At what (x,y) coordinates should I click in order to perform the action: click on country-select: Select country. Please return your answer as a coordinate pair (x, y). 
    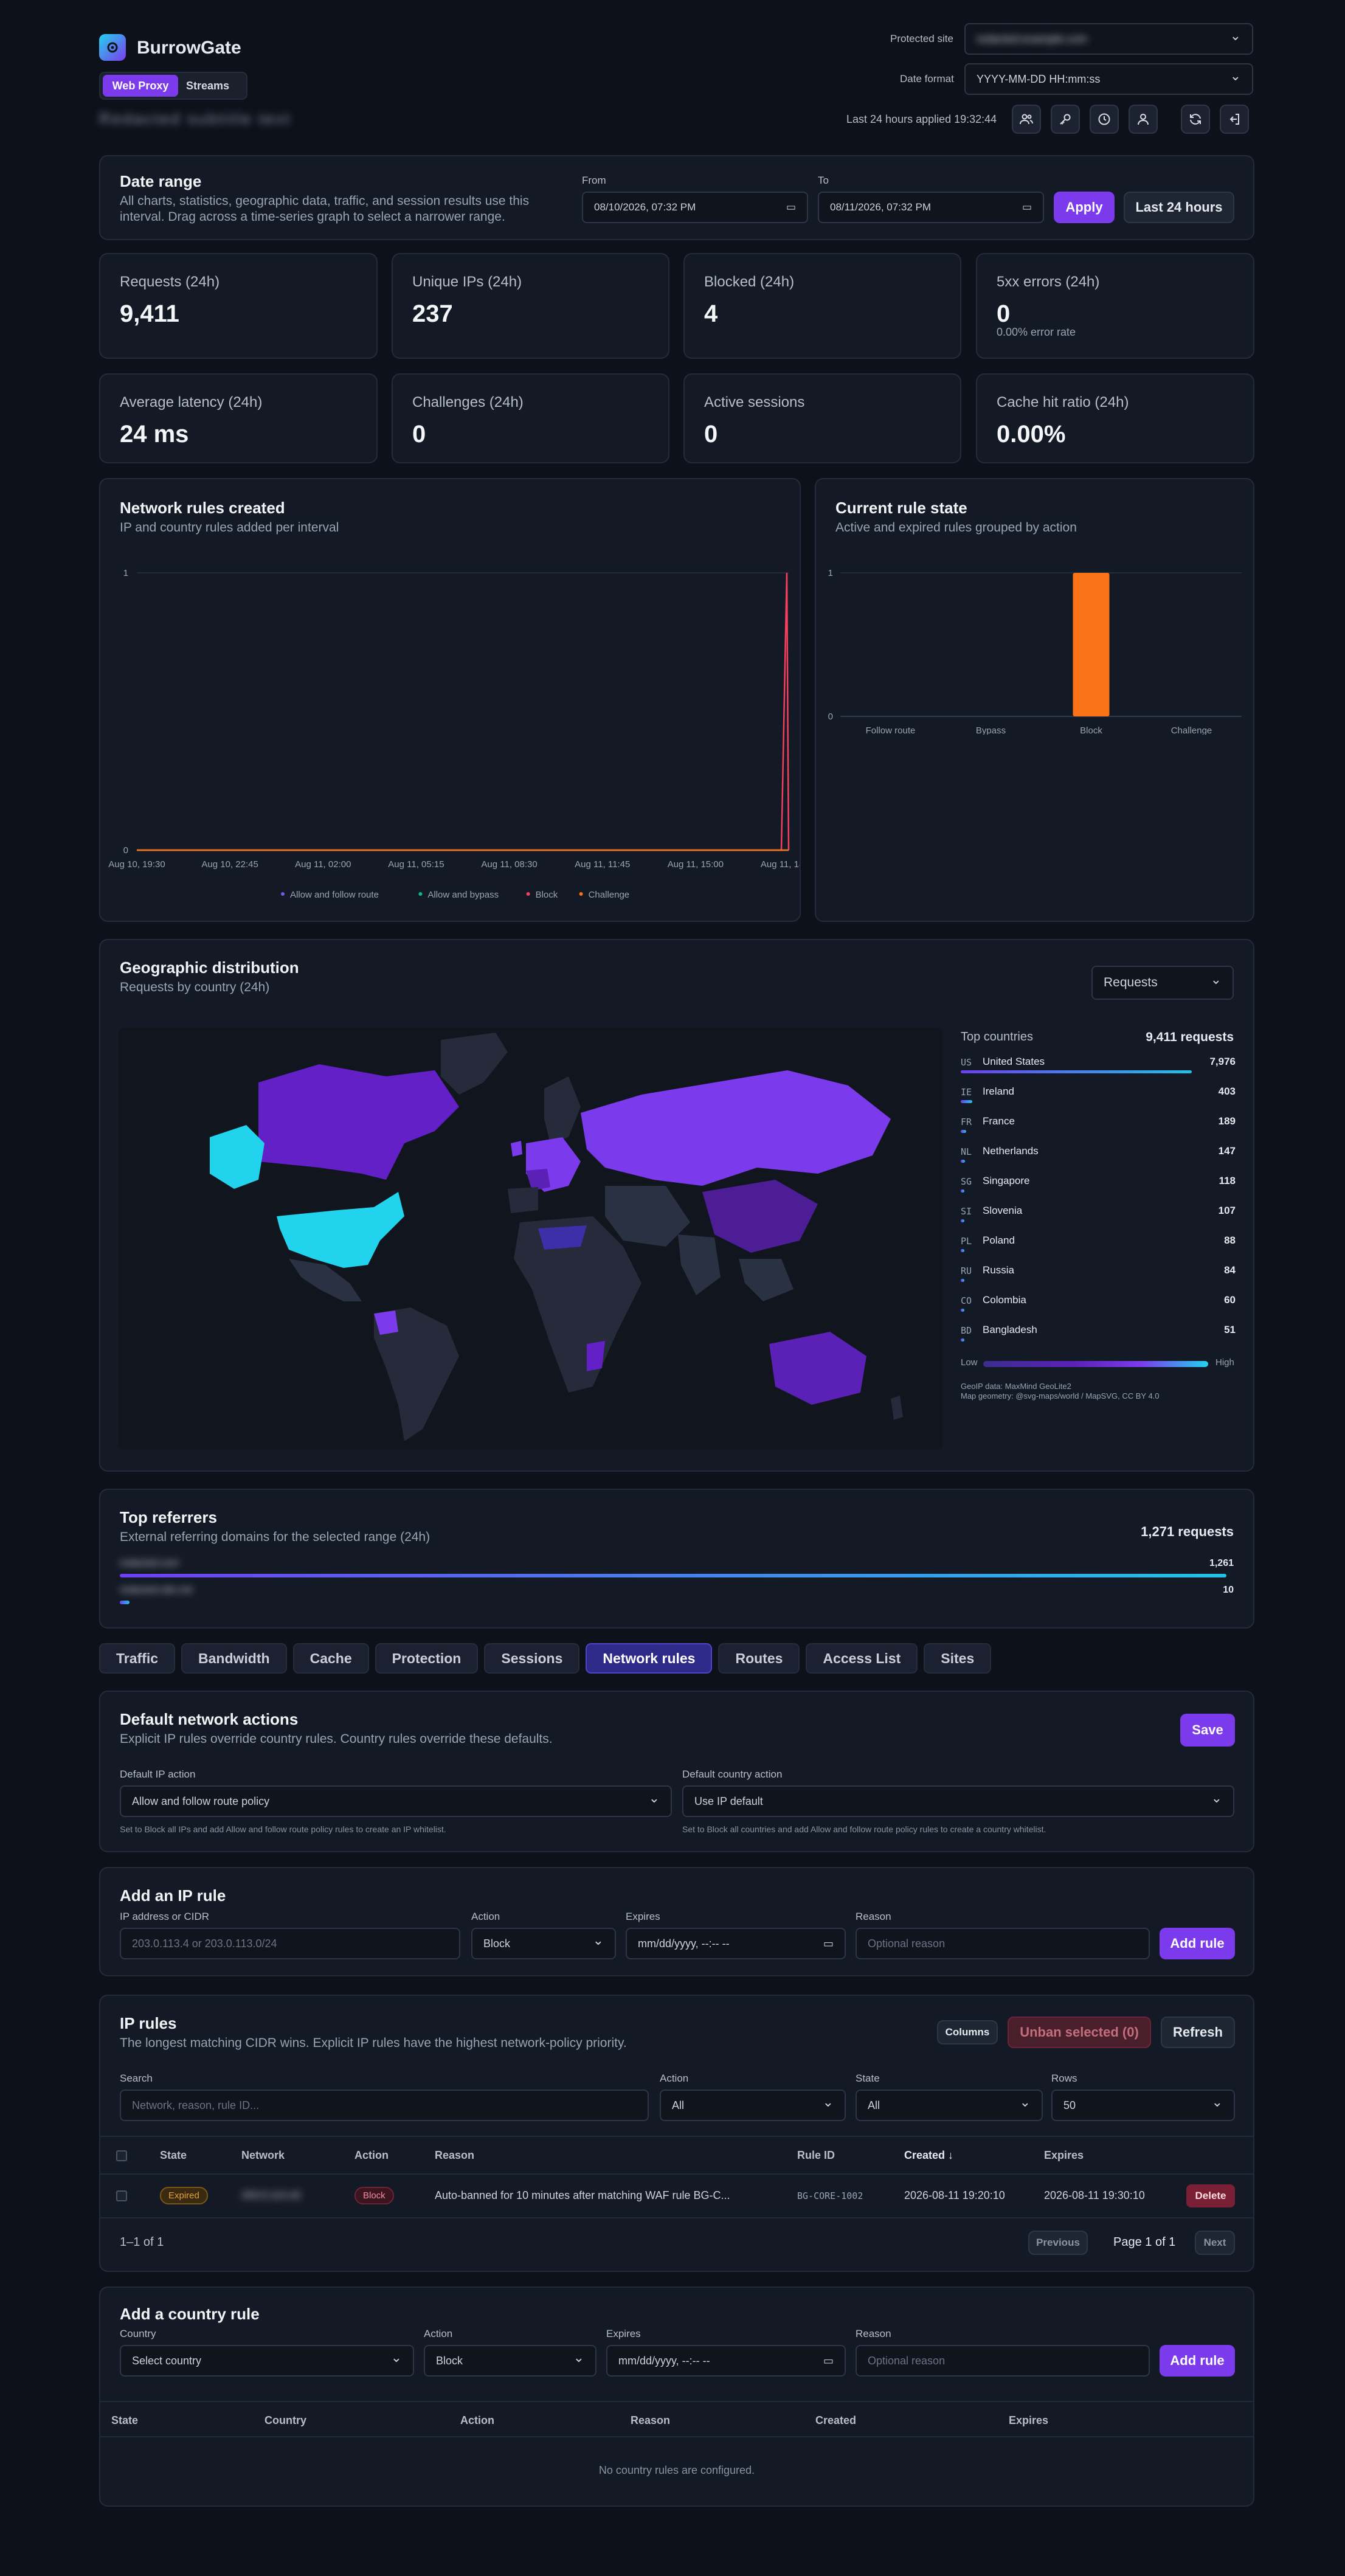
    Looking at the image, I should click on (267, 2361).